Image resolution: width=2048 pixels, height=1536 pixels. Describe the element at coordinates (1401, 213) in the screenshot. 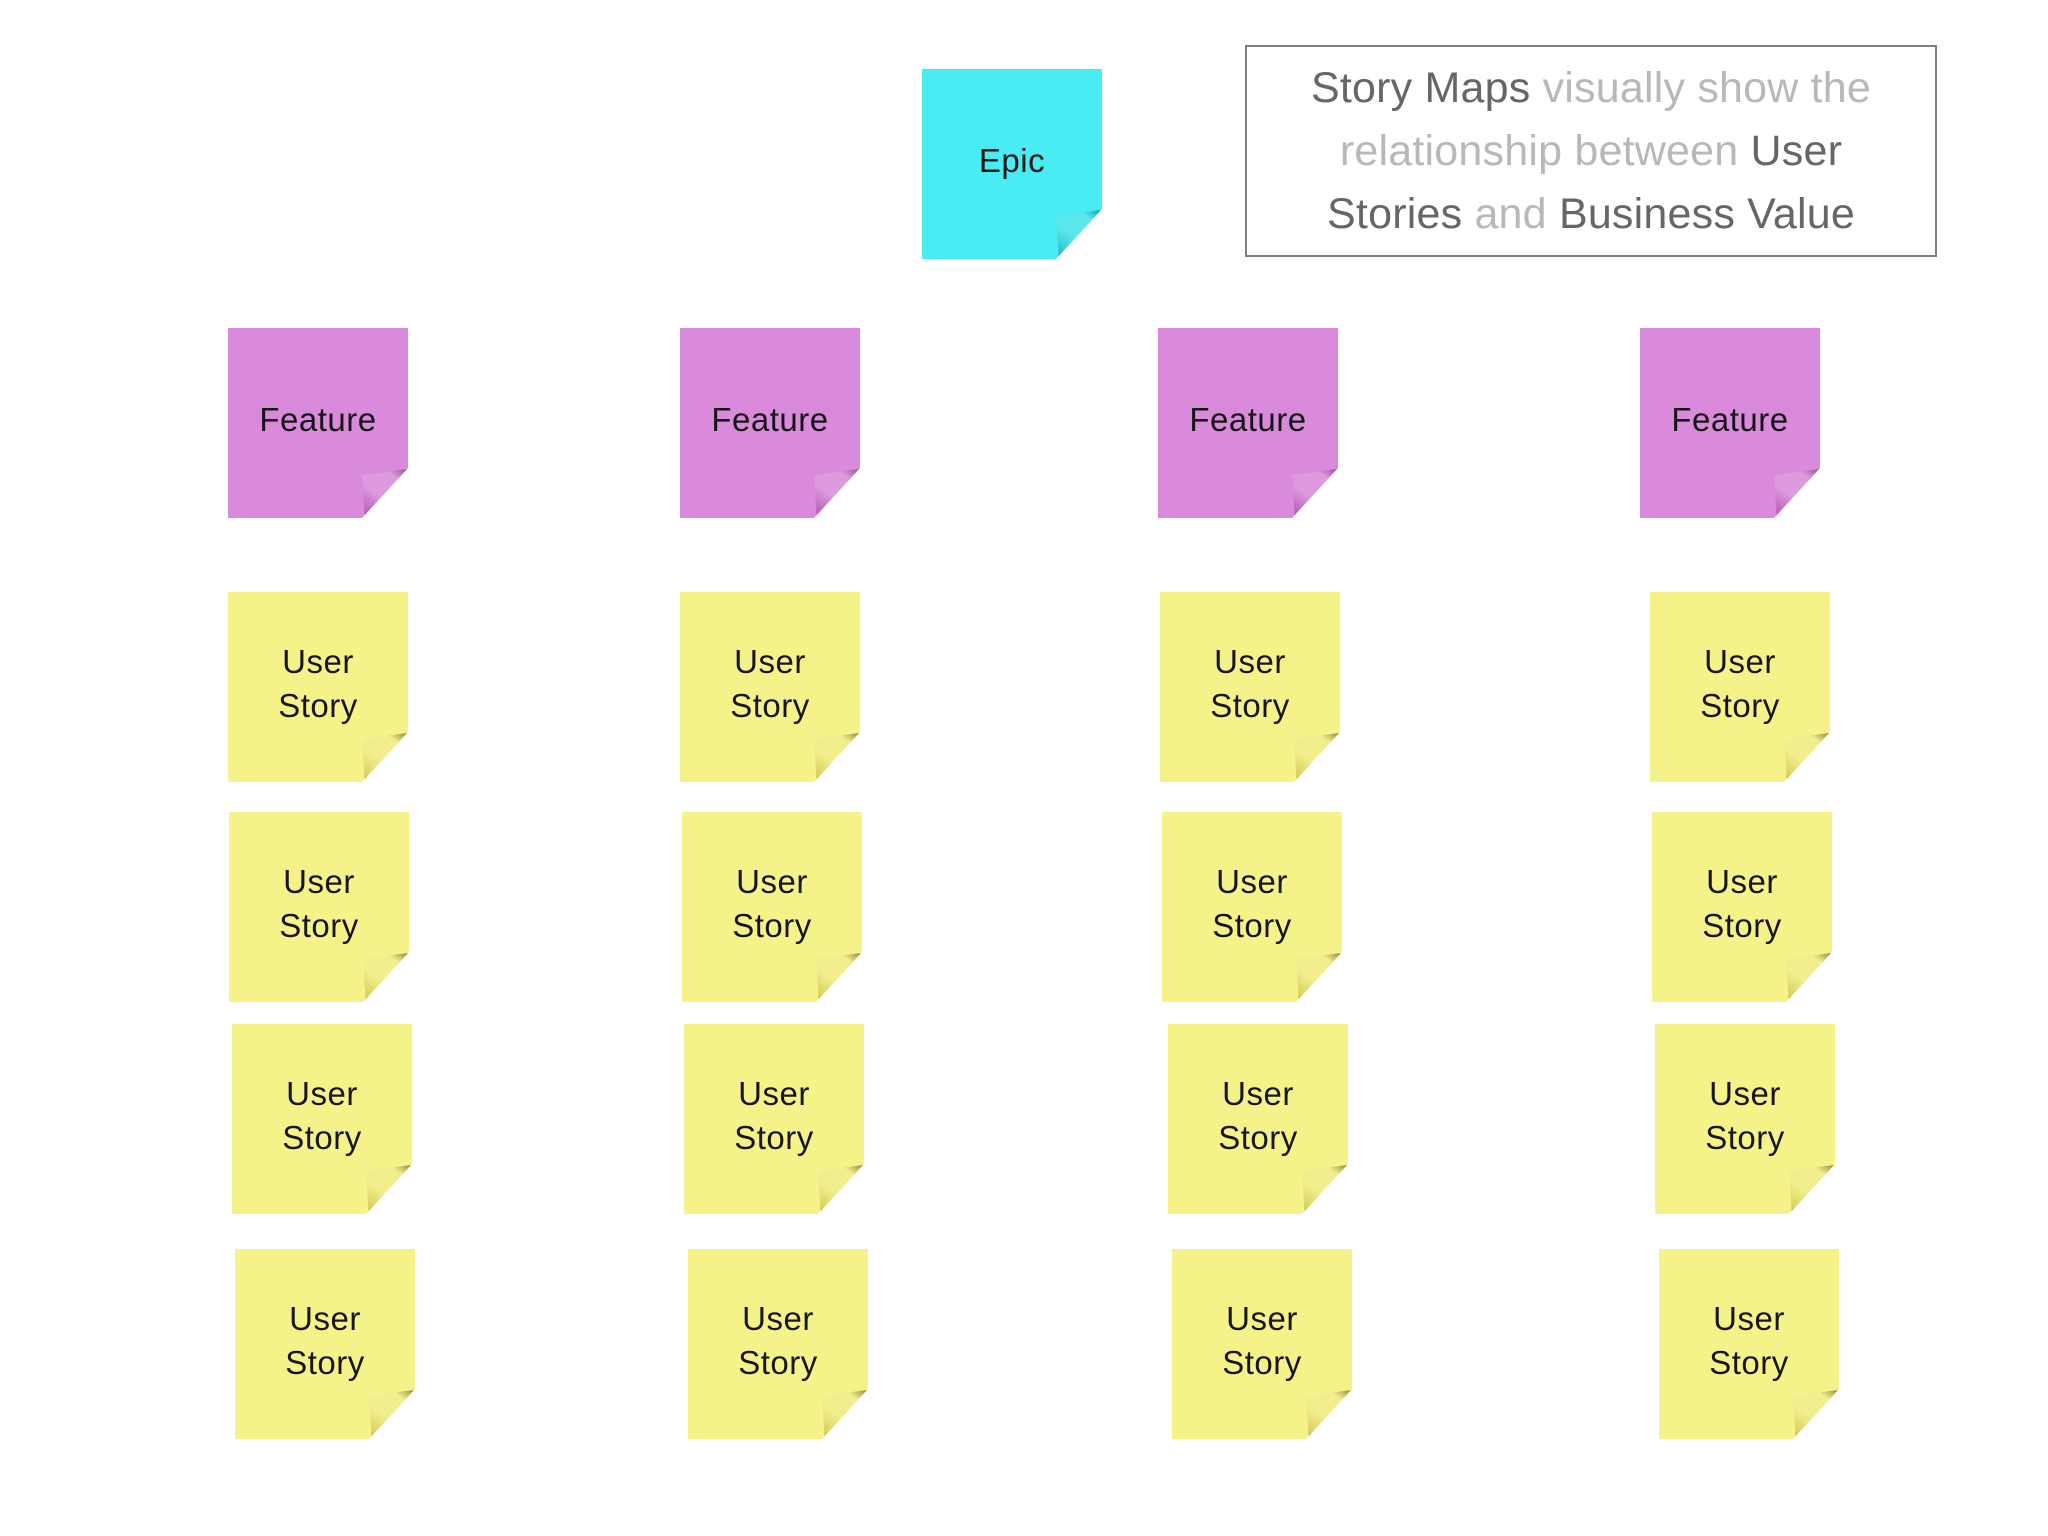

I see `caption-segment: Stories` at that location.